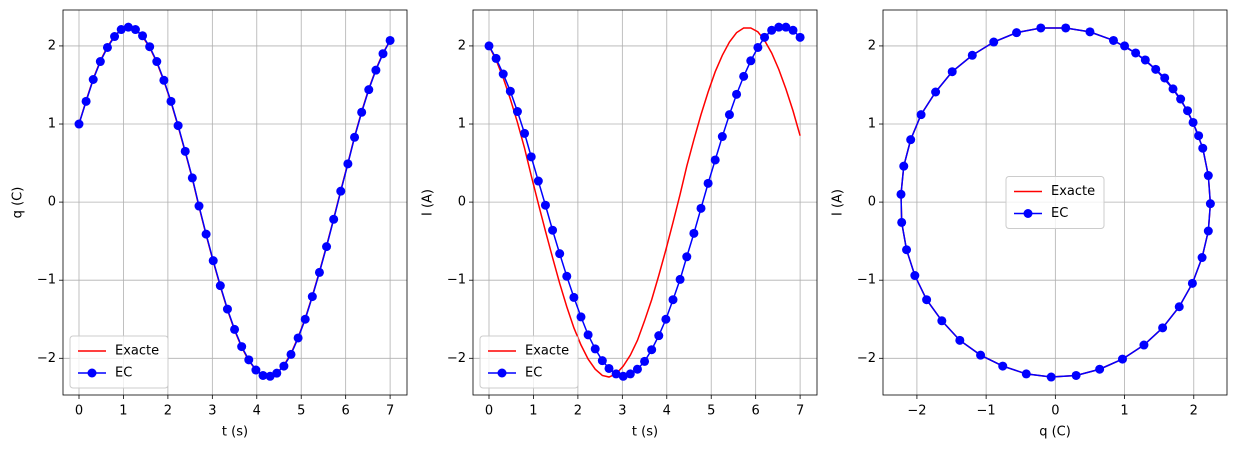 The image size is (1236, 452). I want to click on x-tick-label: −2, so click(916, 411).